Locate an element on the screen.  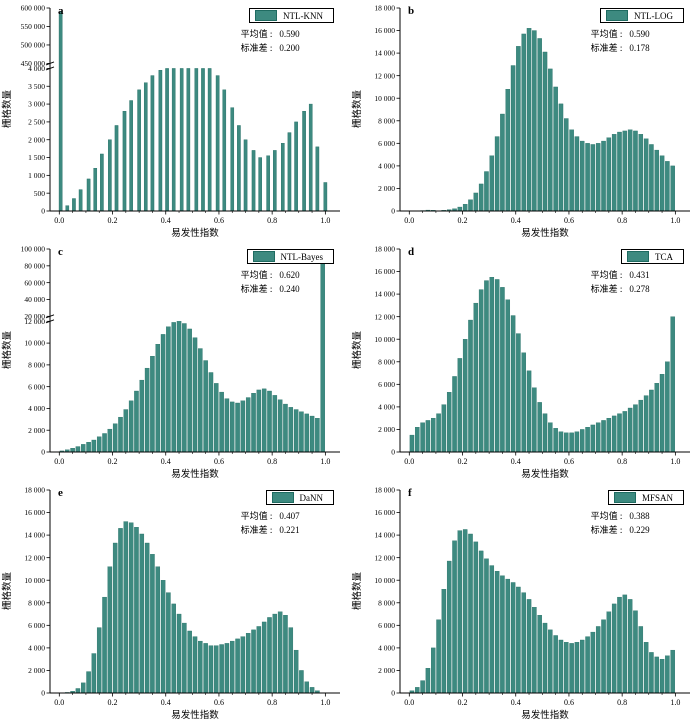
mean-value: 0.620 is located at coordinates (289, 275).